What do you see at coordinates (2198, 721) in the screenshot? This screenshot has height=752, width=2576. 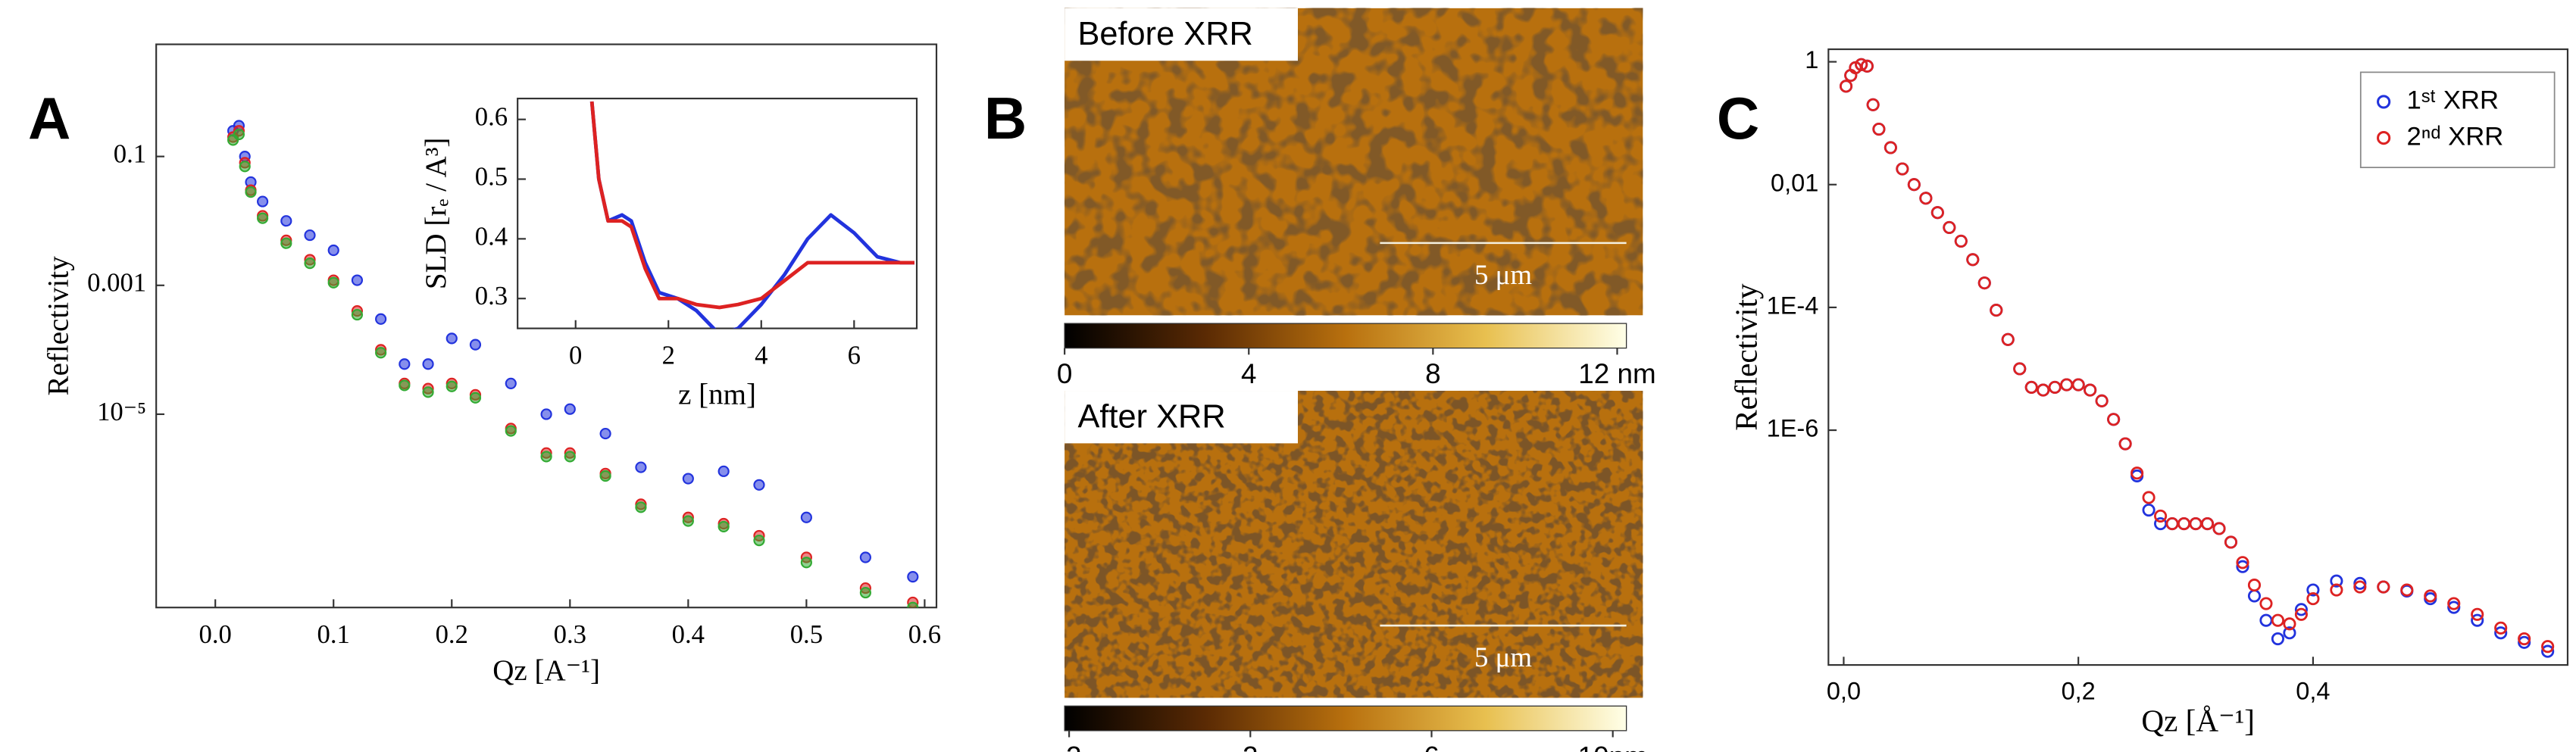 I see `x-axis-label: Qz [Å⁻¹]` at bounding box center [2198, 721].